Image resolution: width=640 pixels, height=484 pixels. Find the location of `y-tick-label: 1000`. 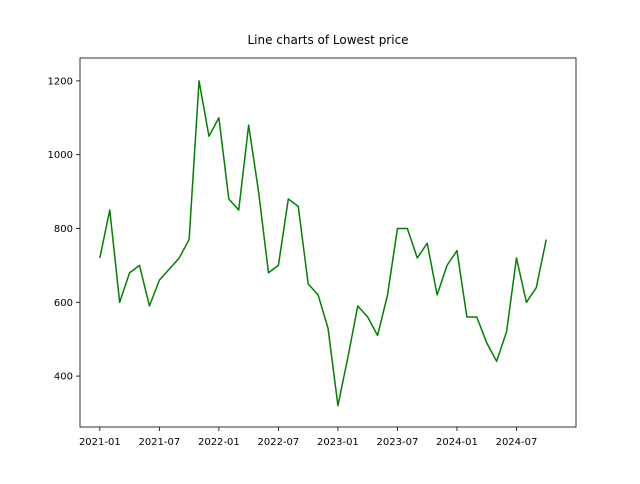

y-tick-label: 1000 is located at coordinates (60, 155).